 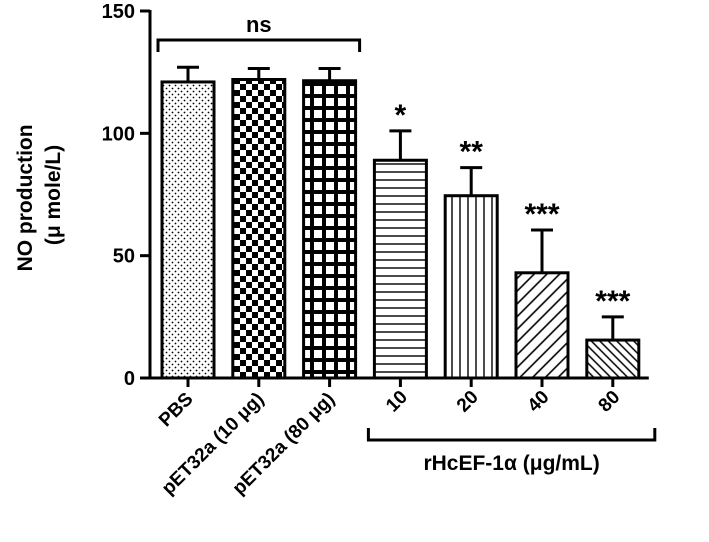 I want to click on y-axis-label-line2: (μ mole/L), so click(x=53, y=195).